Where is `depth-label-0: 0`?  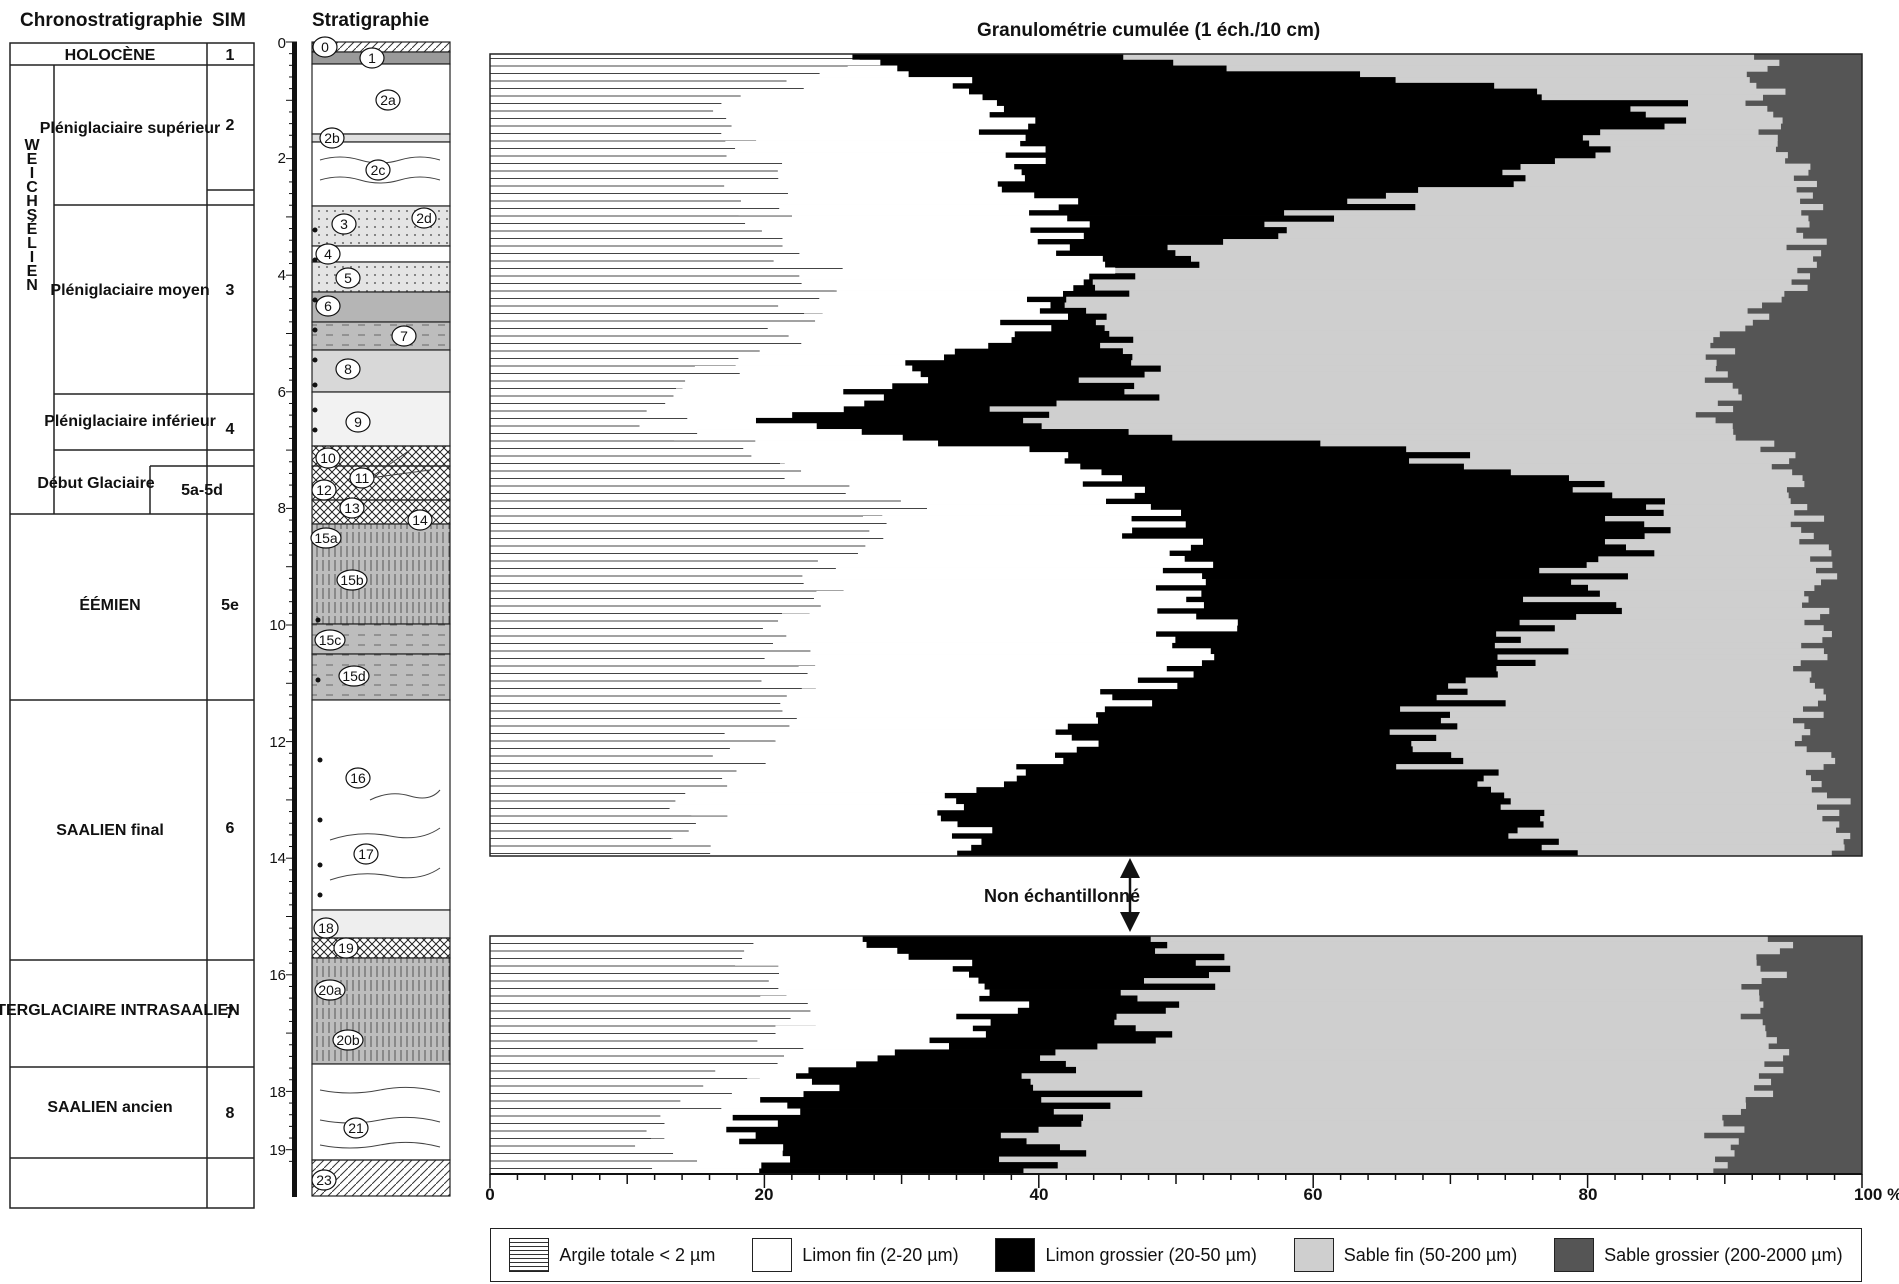
depth-label-0: 0 is located at coordinates (282, 43).